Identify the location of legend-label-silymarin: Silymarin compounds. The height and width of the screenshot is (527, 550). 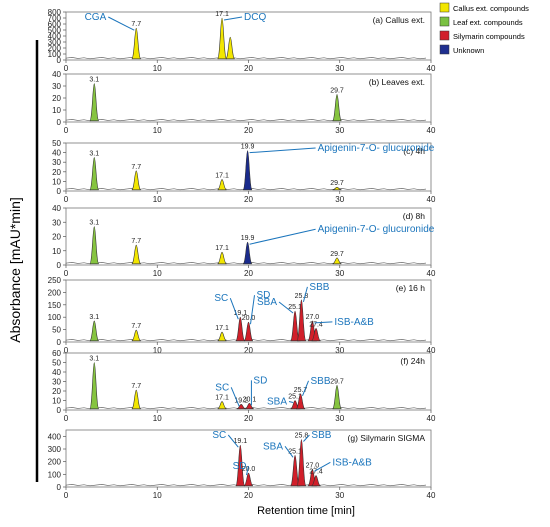
(489, 36).